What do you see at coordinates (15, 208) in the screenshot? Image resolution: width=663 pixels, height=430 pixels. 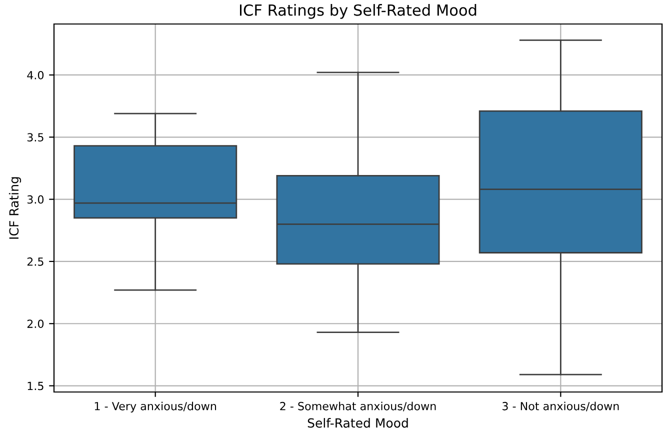 I see `y-axis-title: ICF Rating` at bounding box center [15, 208].